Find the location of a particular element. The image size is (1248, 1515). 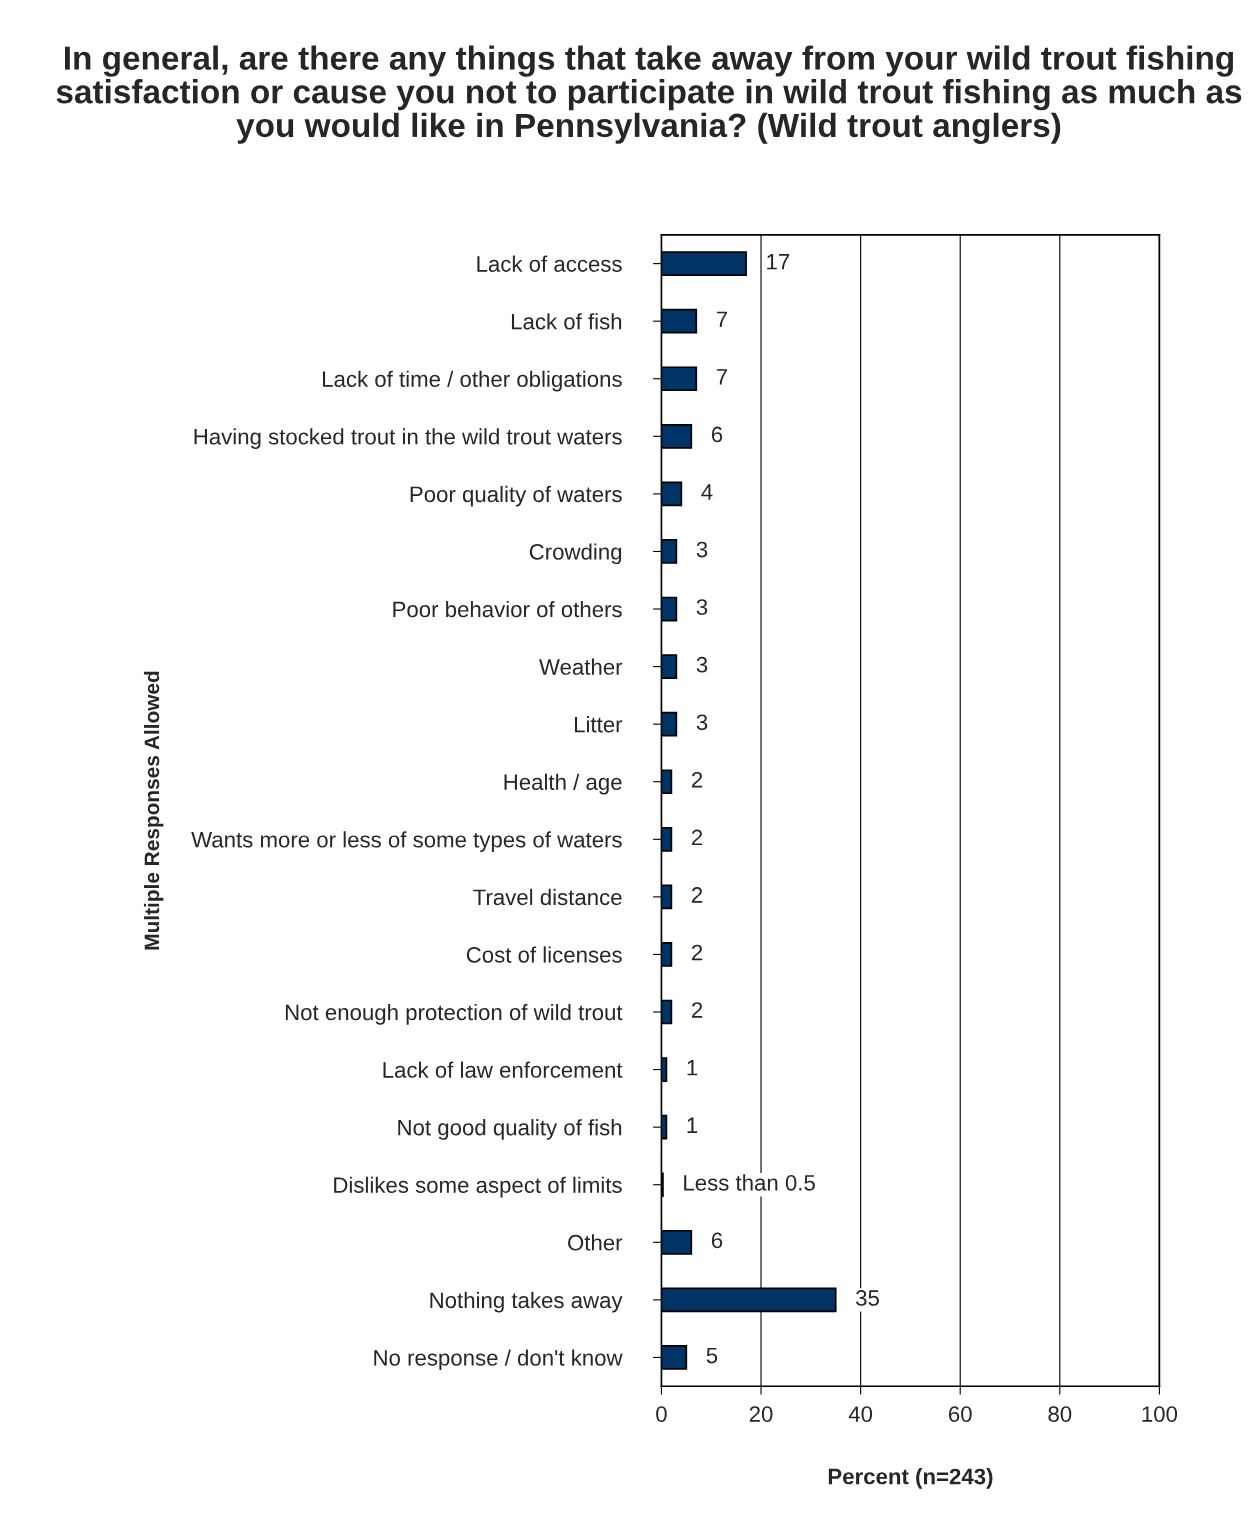

data-label: 5 is located at coordinates (712, 1355).